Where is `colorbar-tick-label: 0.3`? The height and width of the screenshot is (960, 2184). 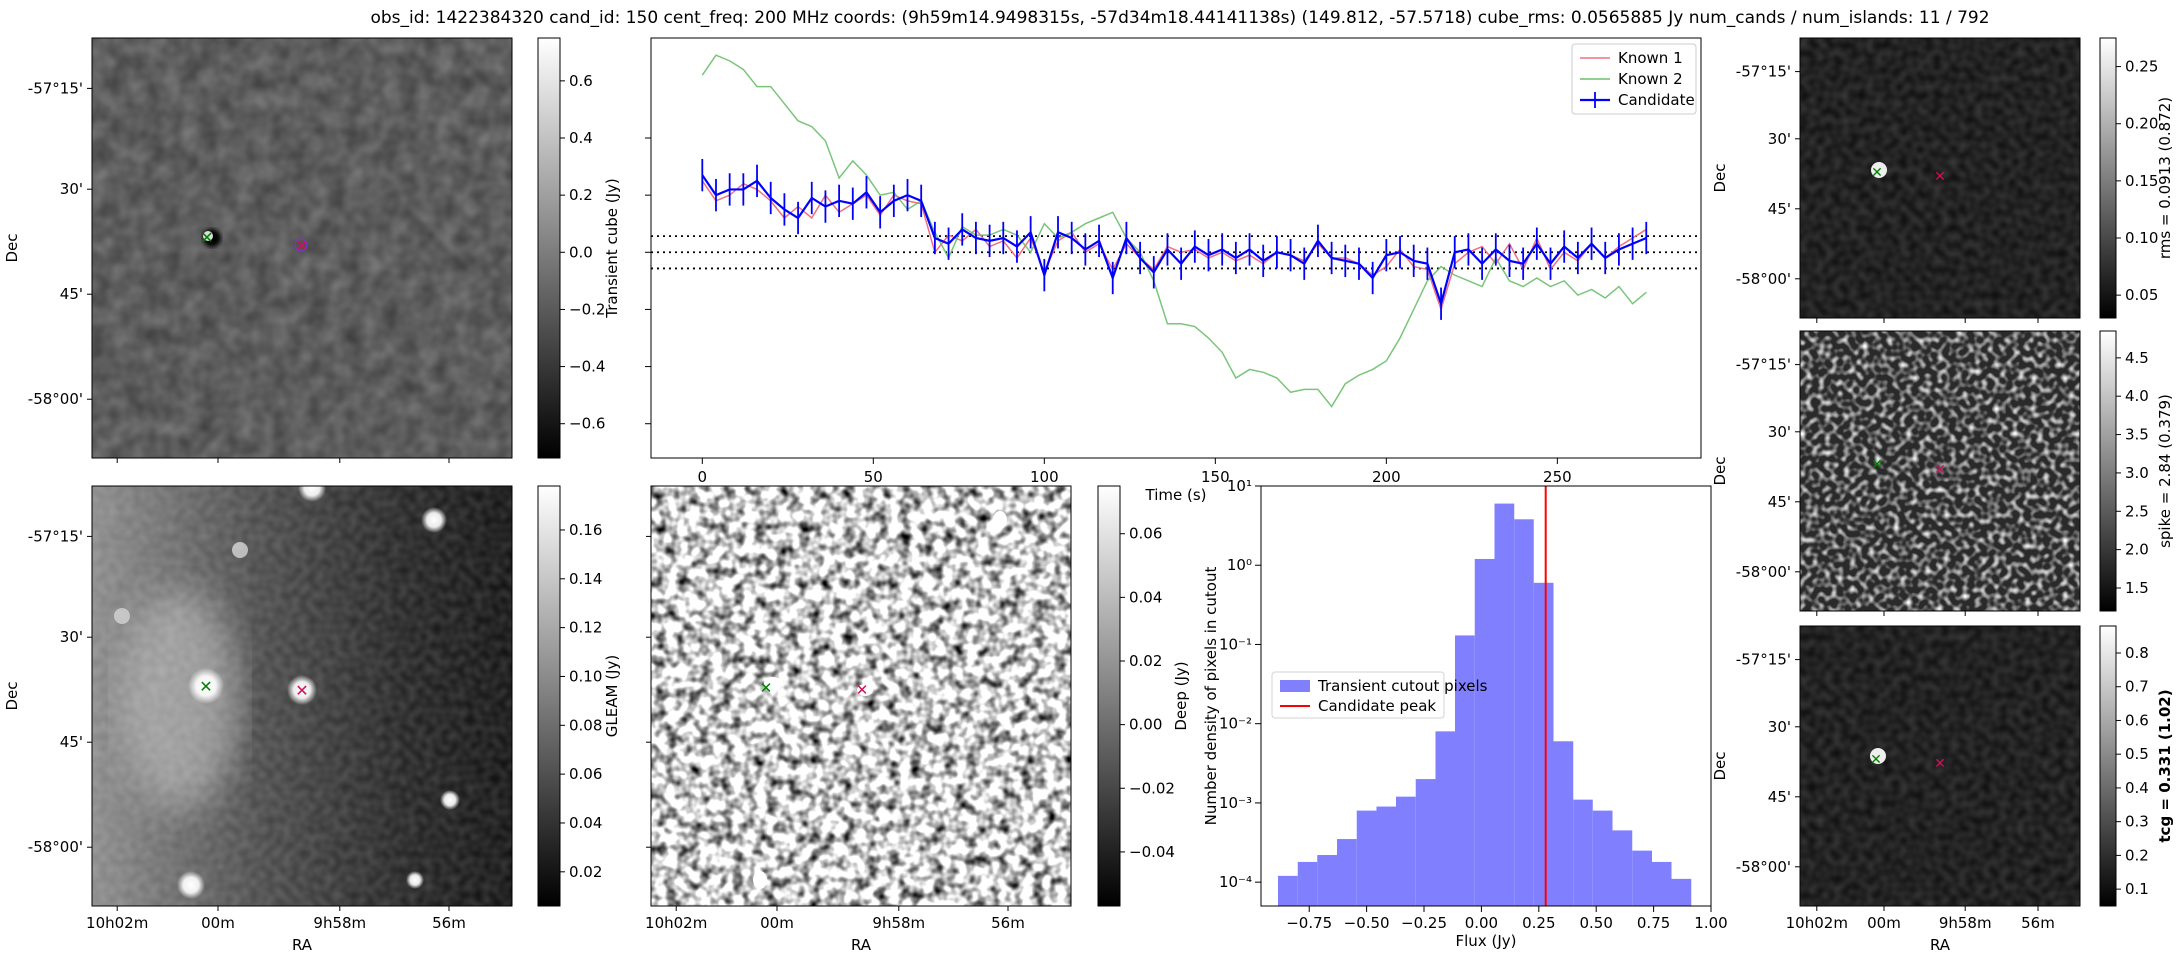
colorbar-tick-label: 0.3 is located at coordinates (2137, 822).